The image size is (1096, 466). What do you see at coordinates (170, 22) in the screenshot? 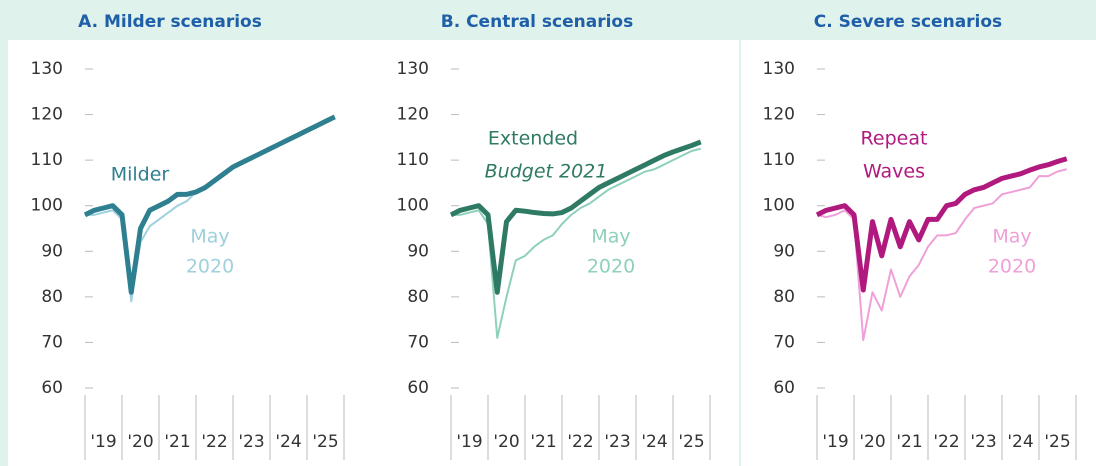
I see `panel-title: A. Milder scenarios` at bounding box center [170, 22].